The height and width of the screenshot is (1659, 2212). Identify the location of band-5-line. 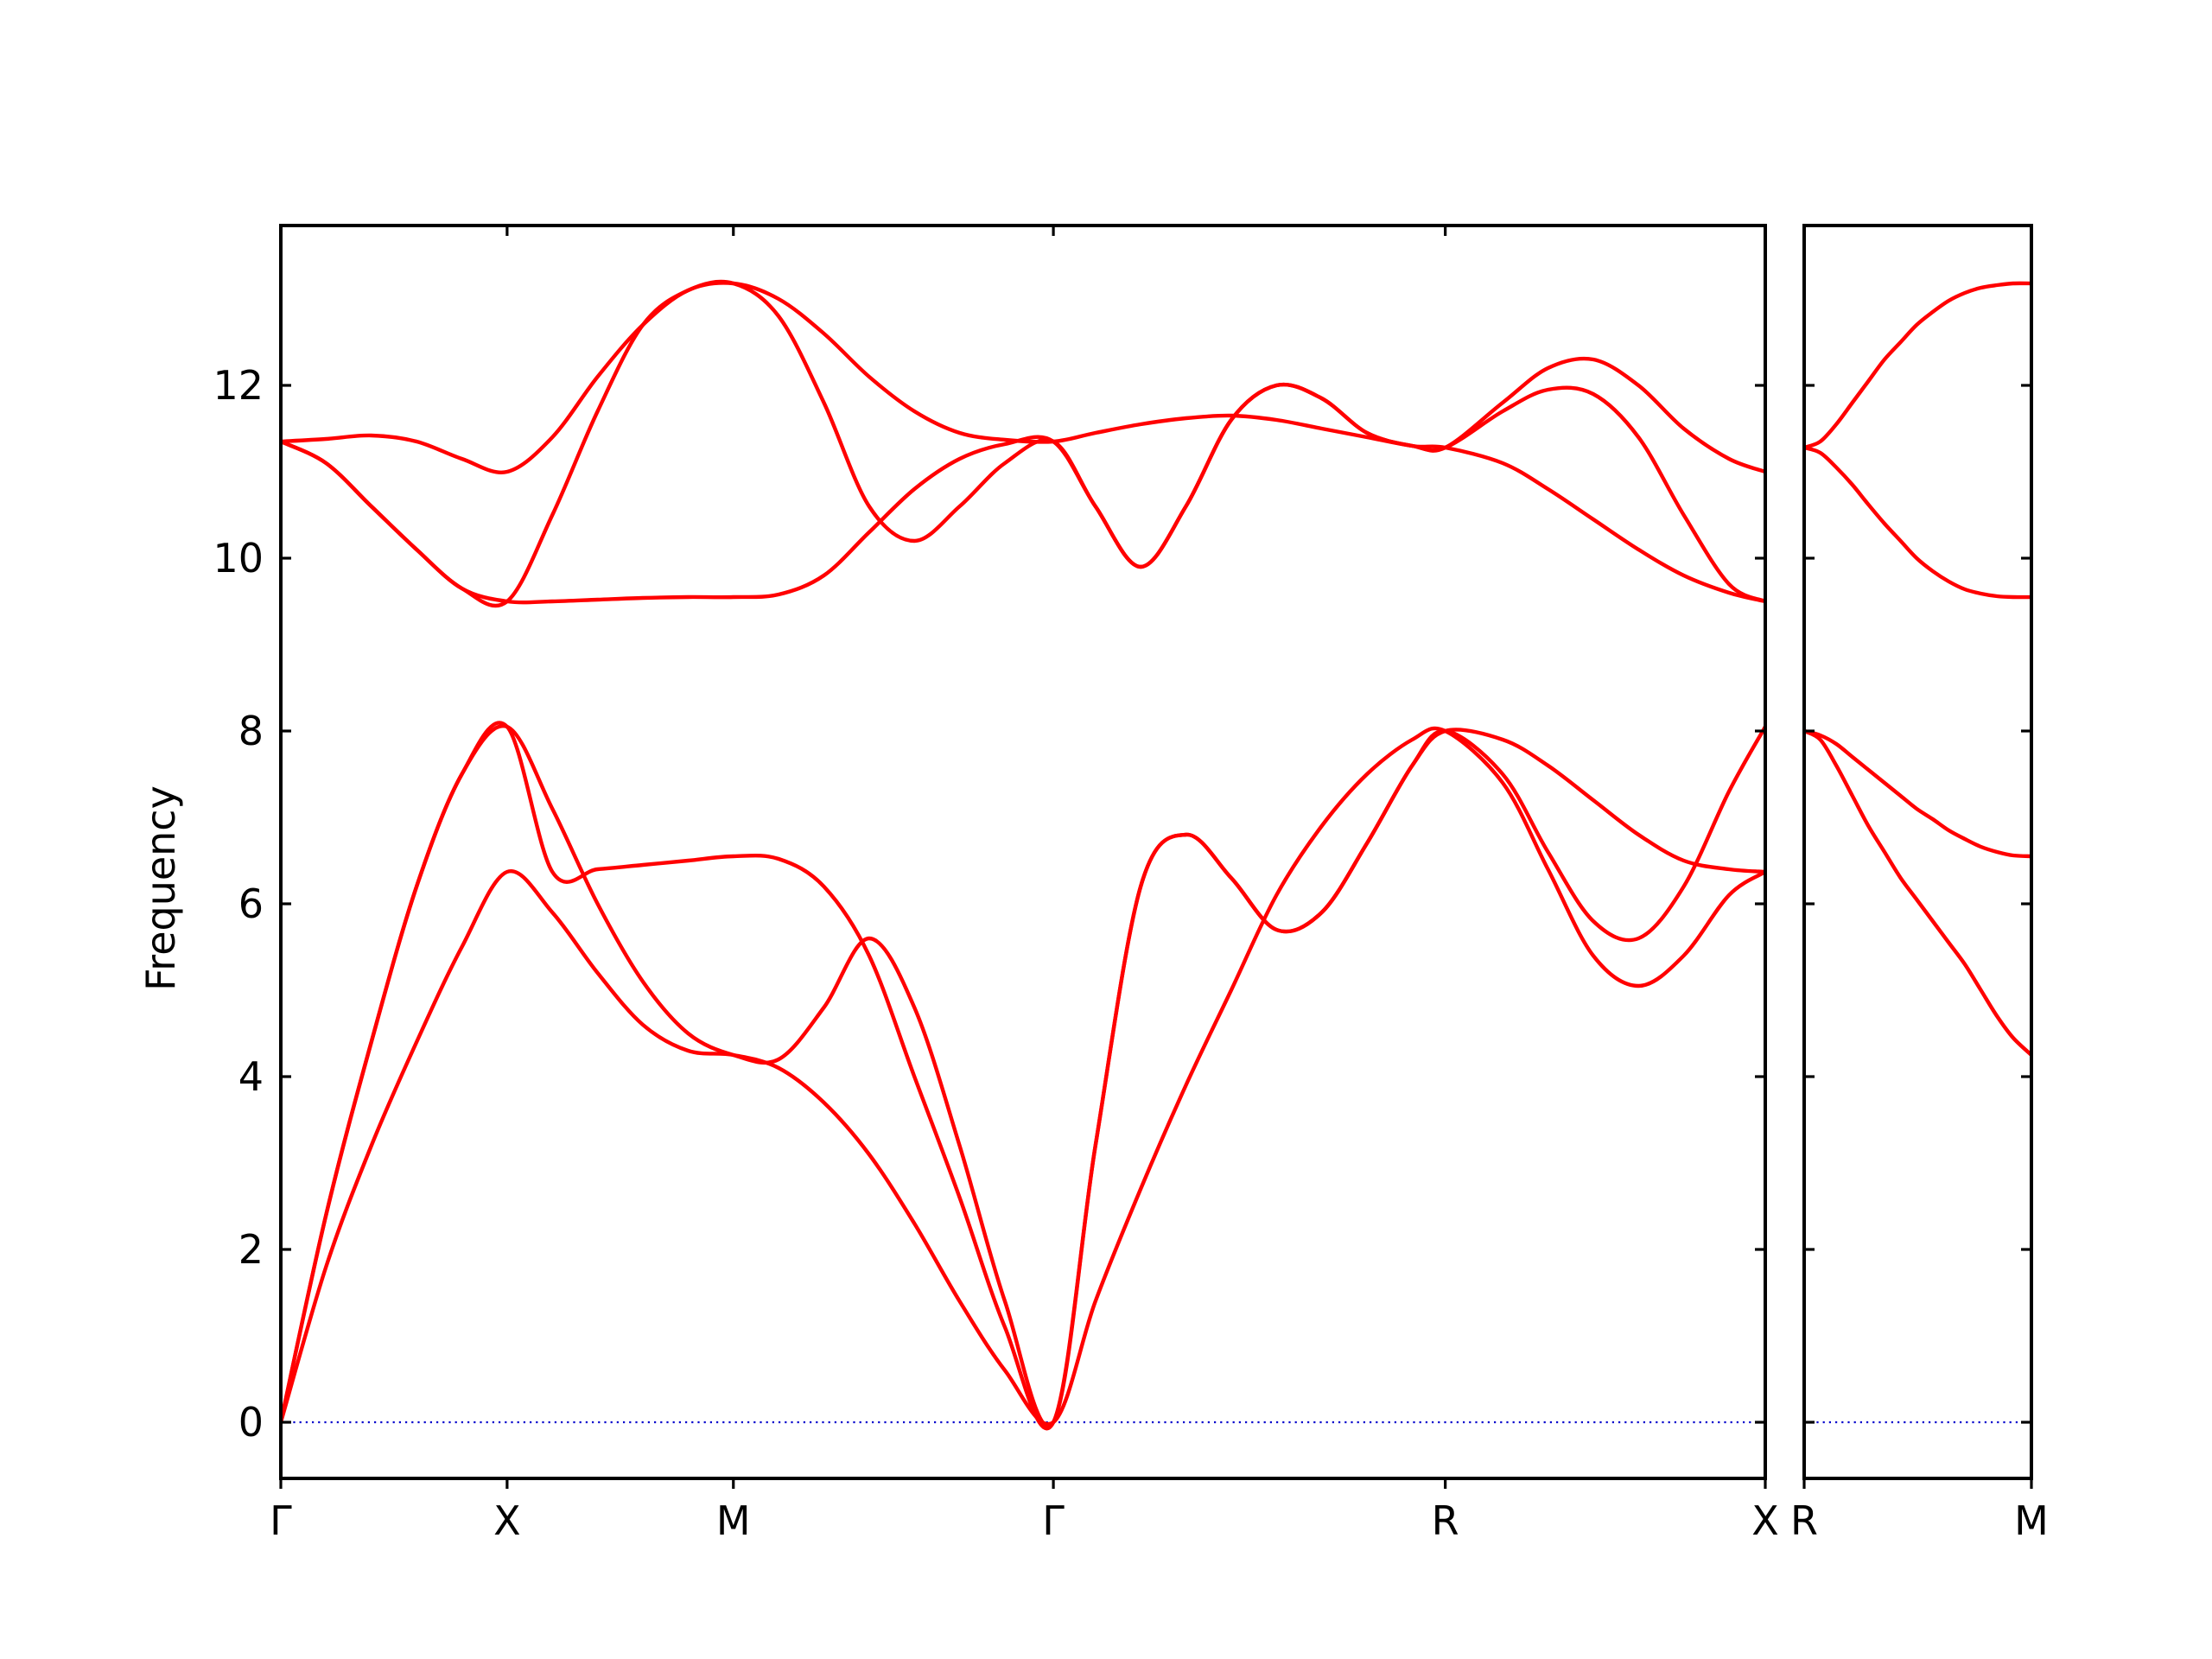
(1023, 444).